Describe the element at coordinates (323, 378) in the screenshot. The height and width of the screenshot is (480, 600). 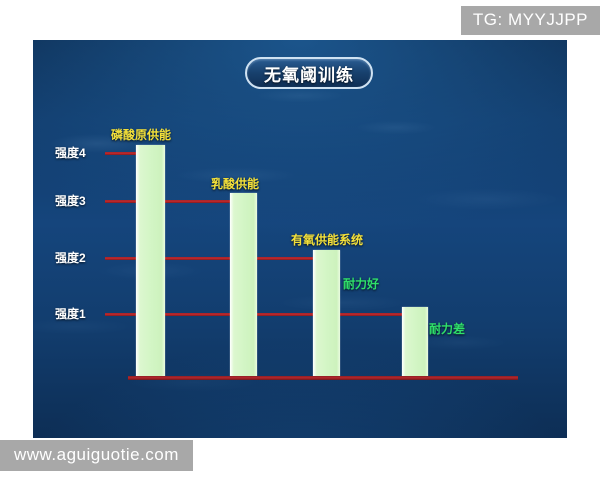
I see `chart-baseline` at that location.